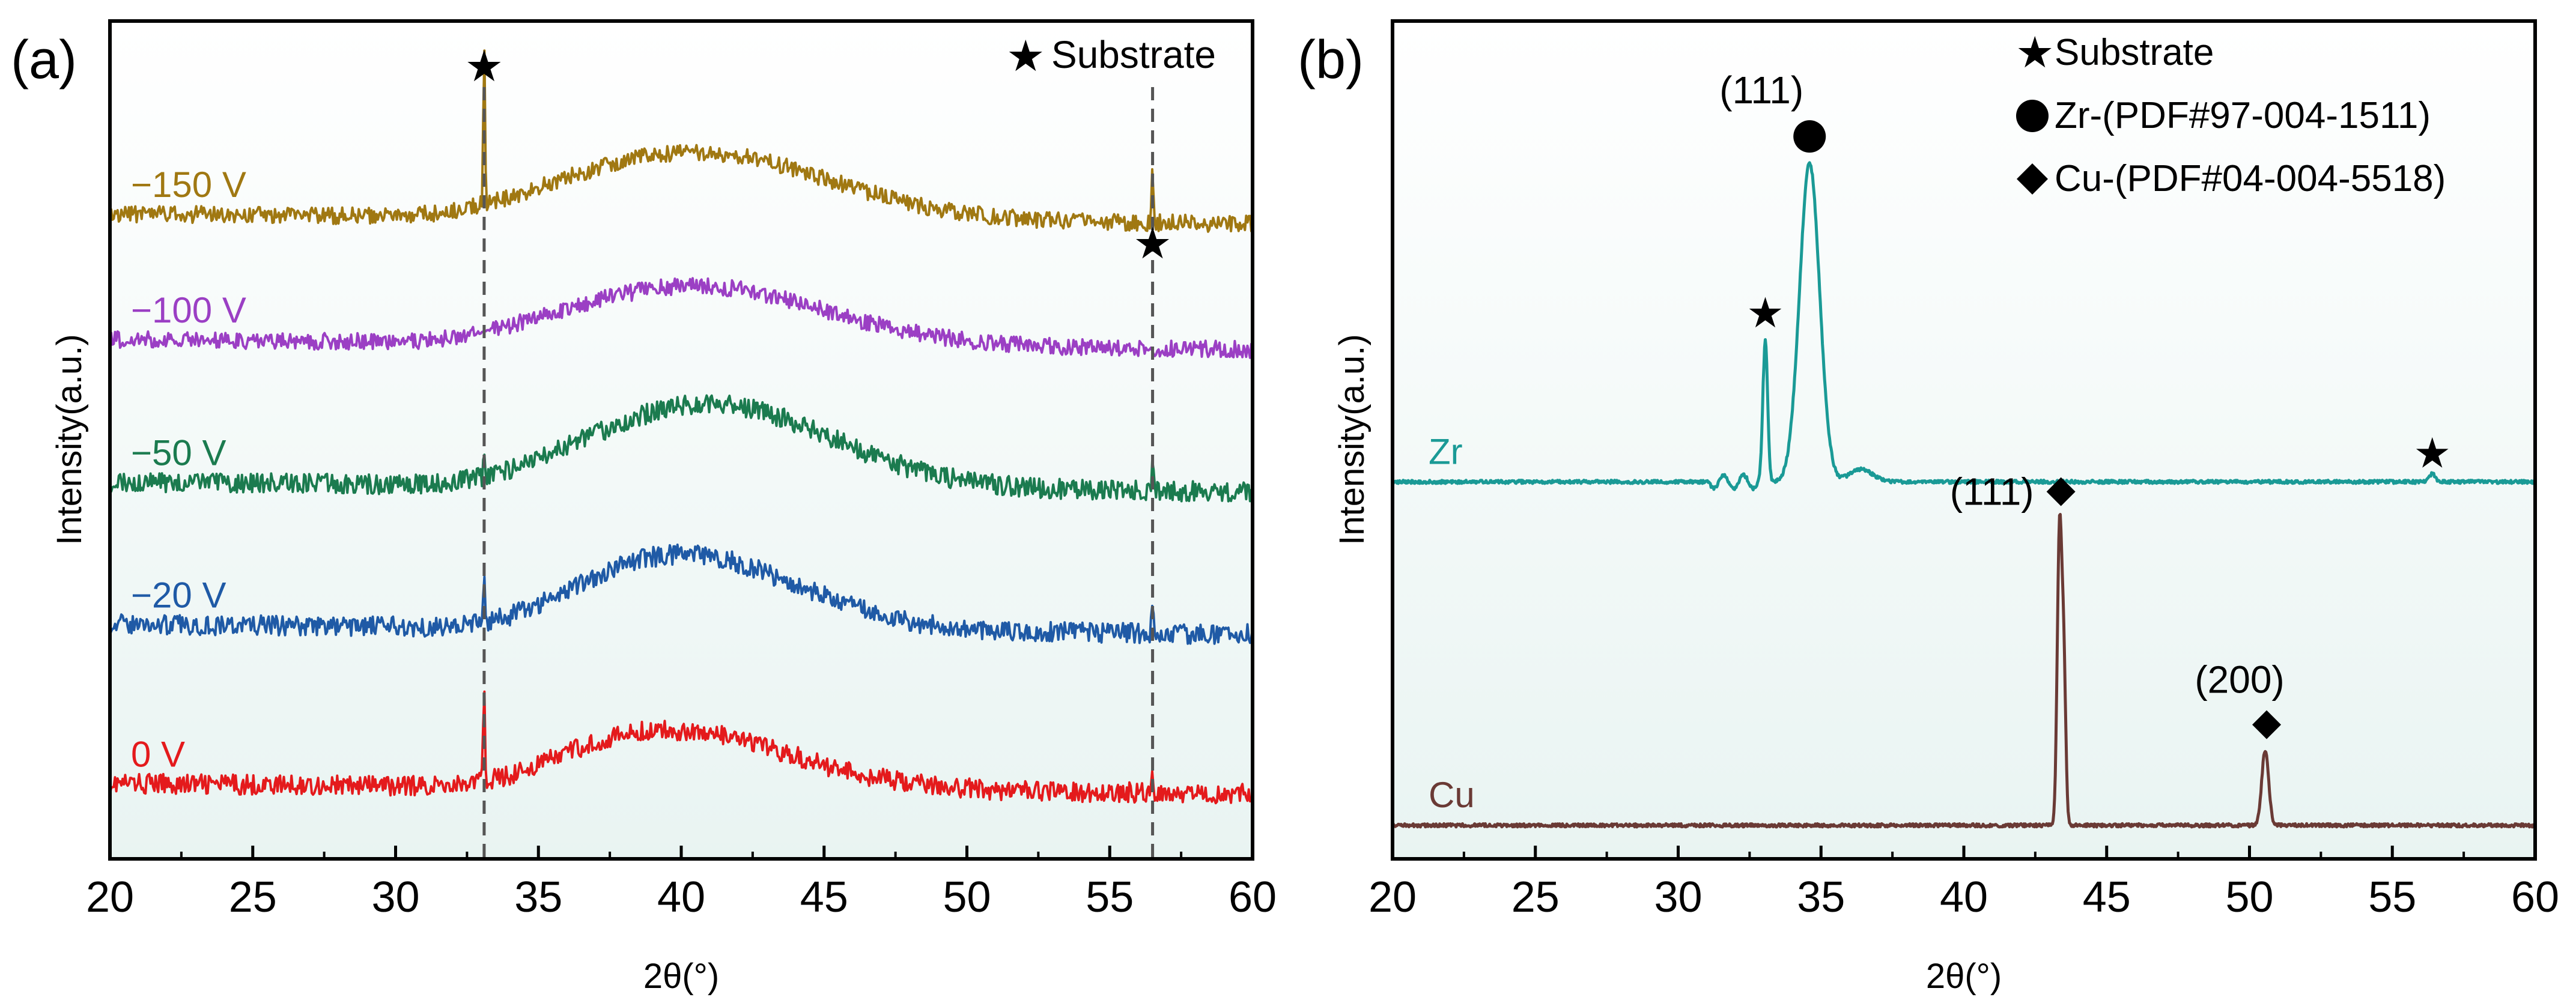 This screenshot has height=1003, width=2576. I want to click on panel-a-label: (a), so click(44, 60).